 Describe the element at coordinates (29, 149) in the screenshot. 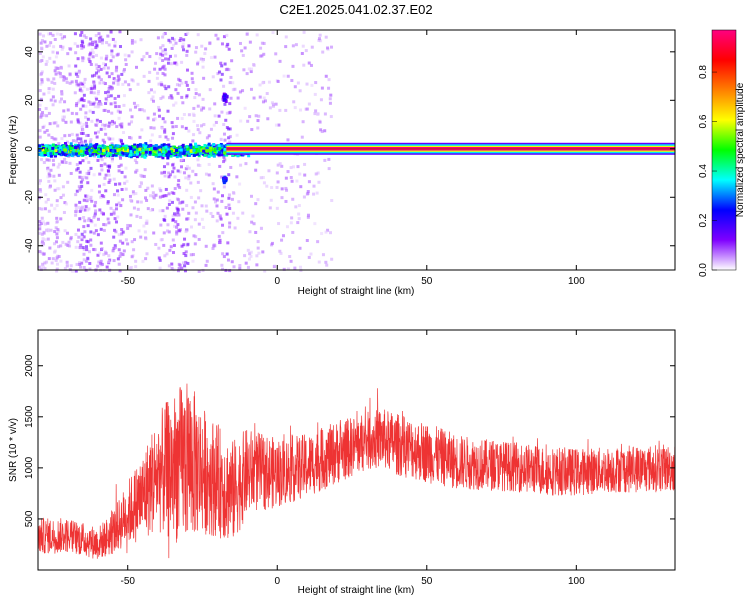

I see `spectrogram-y-tick-label: 0` at that location.